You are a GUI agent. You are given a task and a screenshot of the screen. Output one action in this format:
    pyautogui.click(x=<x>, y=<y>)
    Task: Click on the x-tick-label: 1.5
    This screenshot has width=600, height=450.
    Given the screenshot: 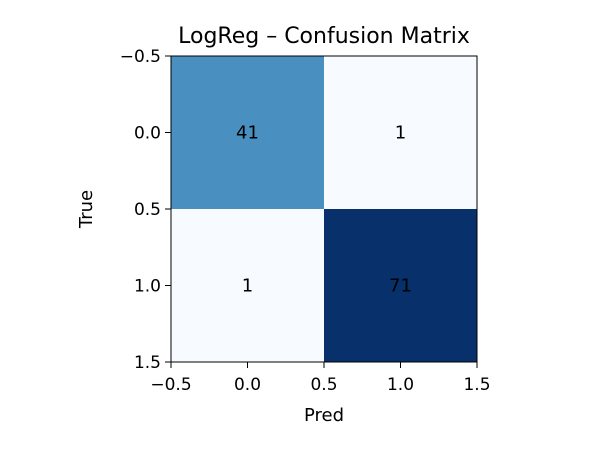 What is the action you would take?
    pyautogui.click(x=476, y=385)
    